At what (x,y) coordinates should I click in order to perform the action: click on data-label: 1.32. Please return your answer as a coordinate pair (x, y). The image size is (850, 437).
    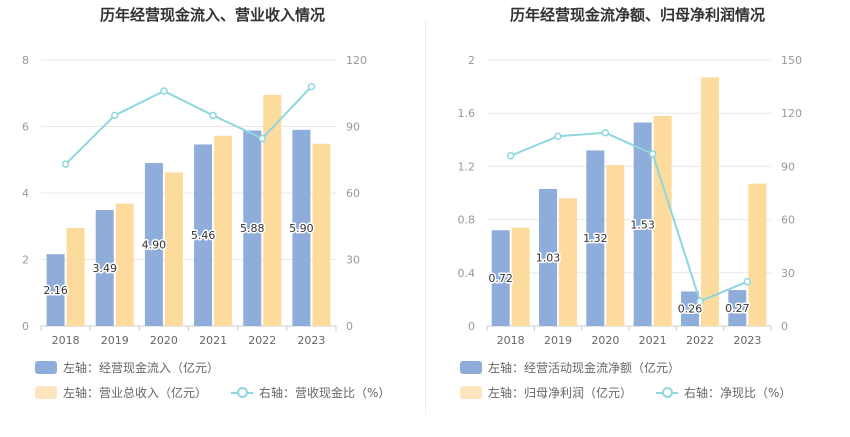
    Looking at the image, I should click on (595, 238).